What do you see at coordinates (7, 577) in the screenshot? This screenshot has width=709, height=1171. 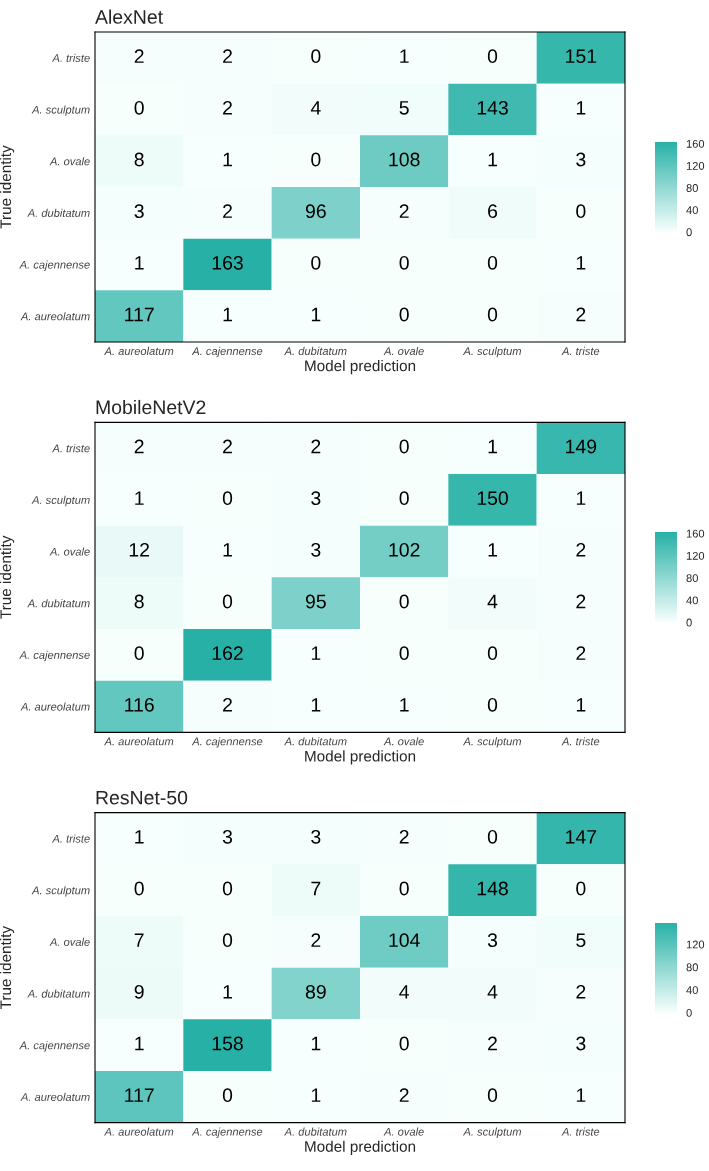 I see `y-axis-title: True identity` at bounding box center [7, 577].